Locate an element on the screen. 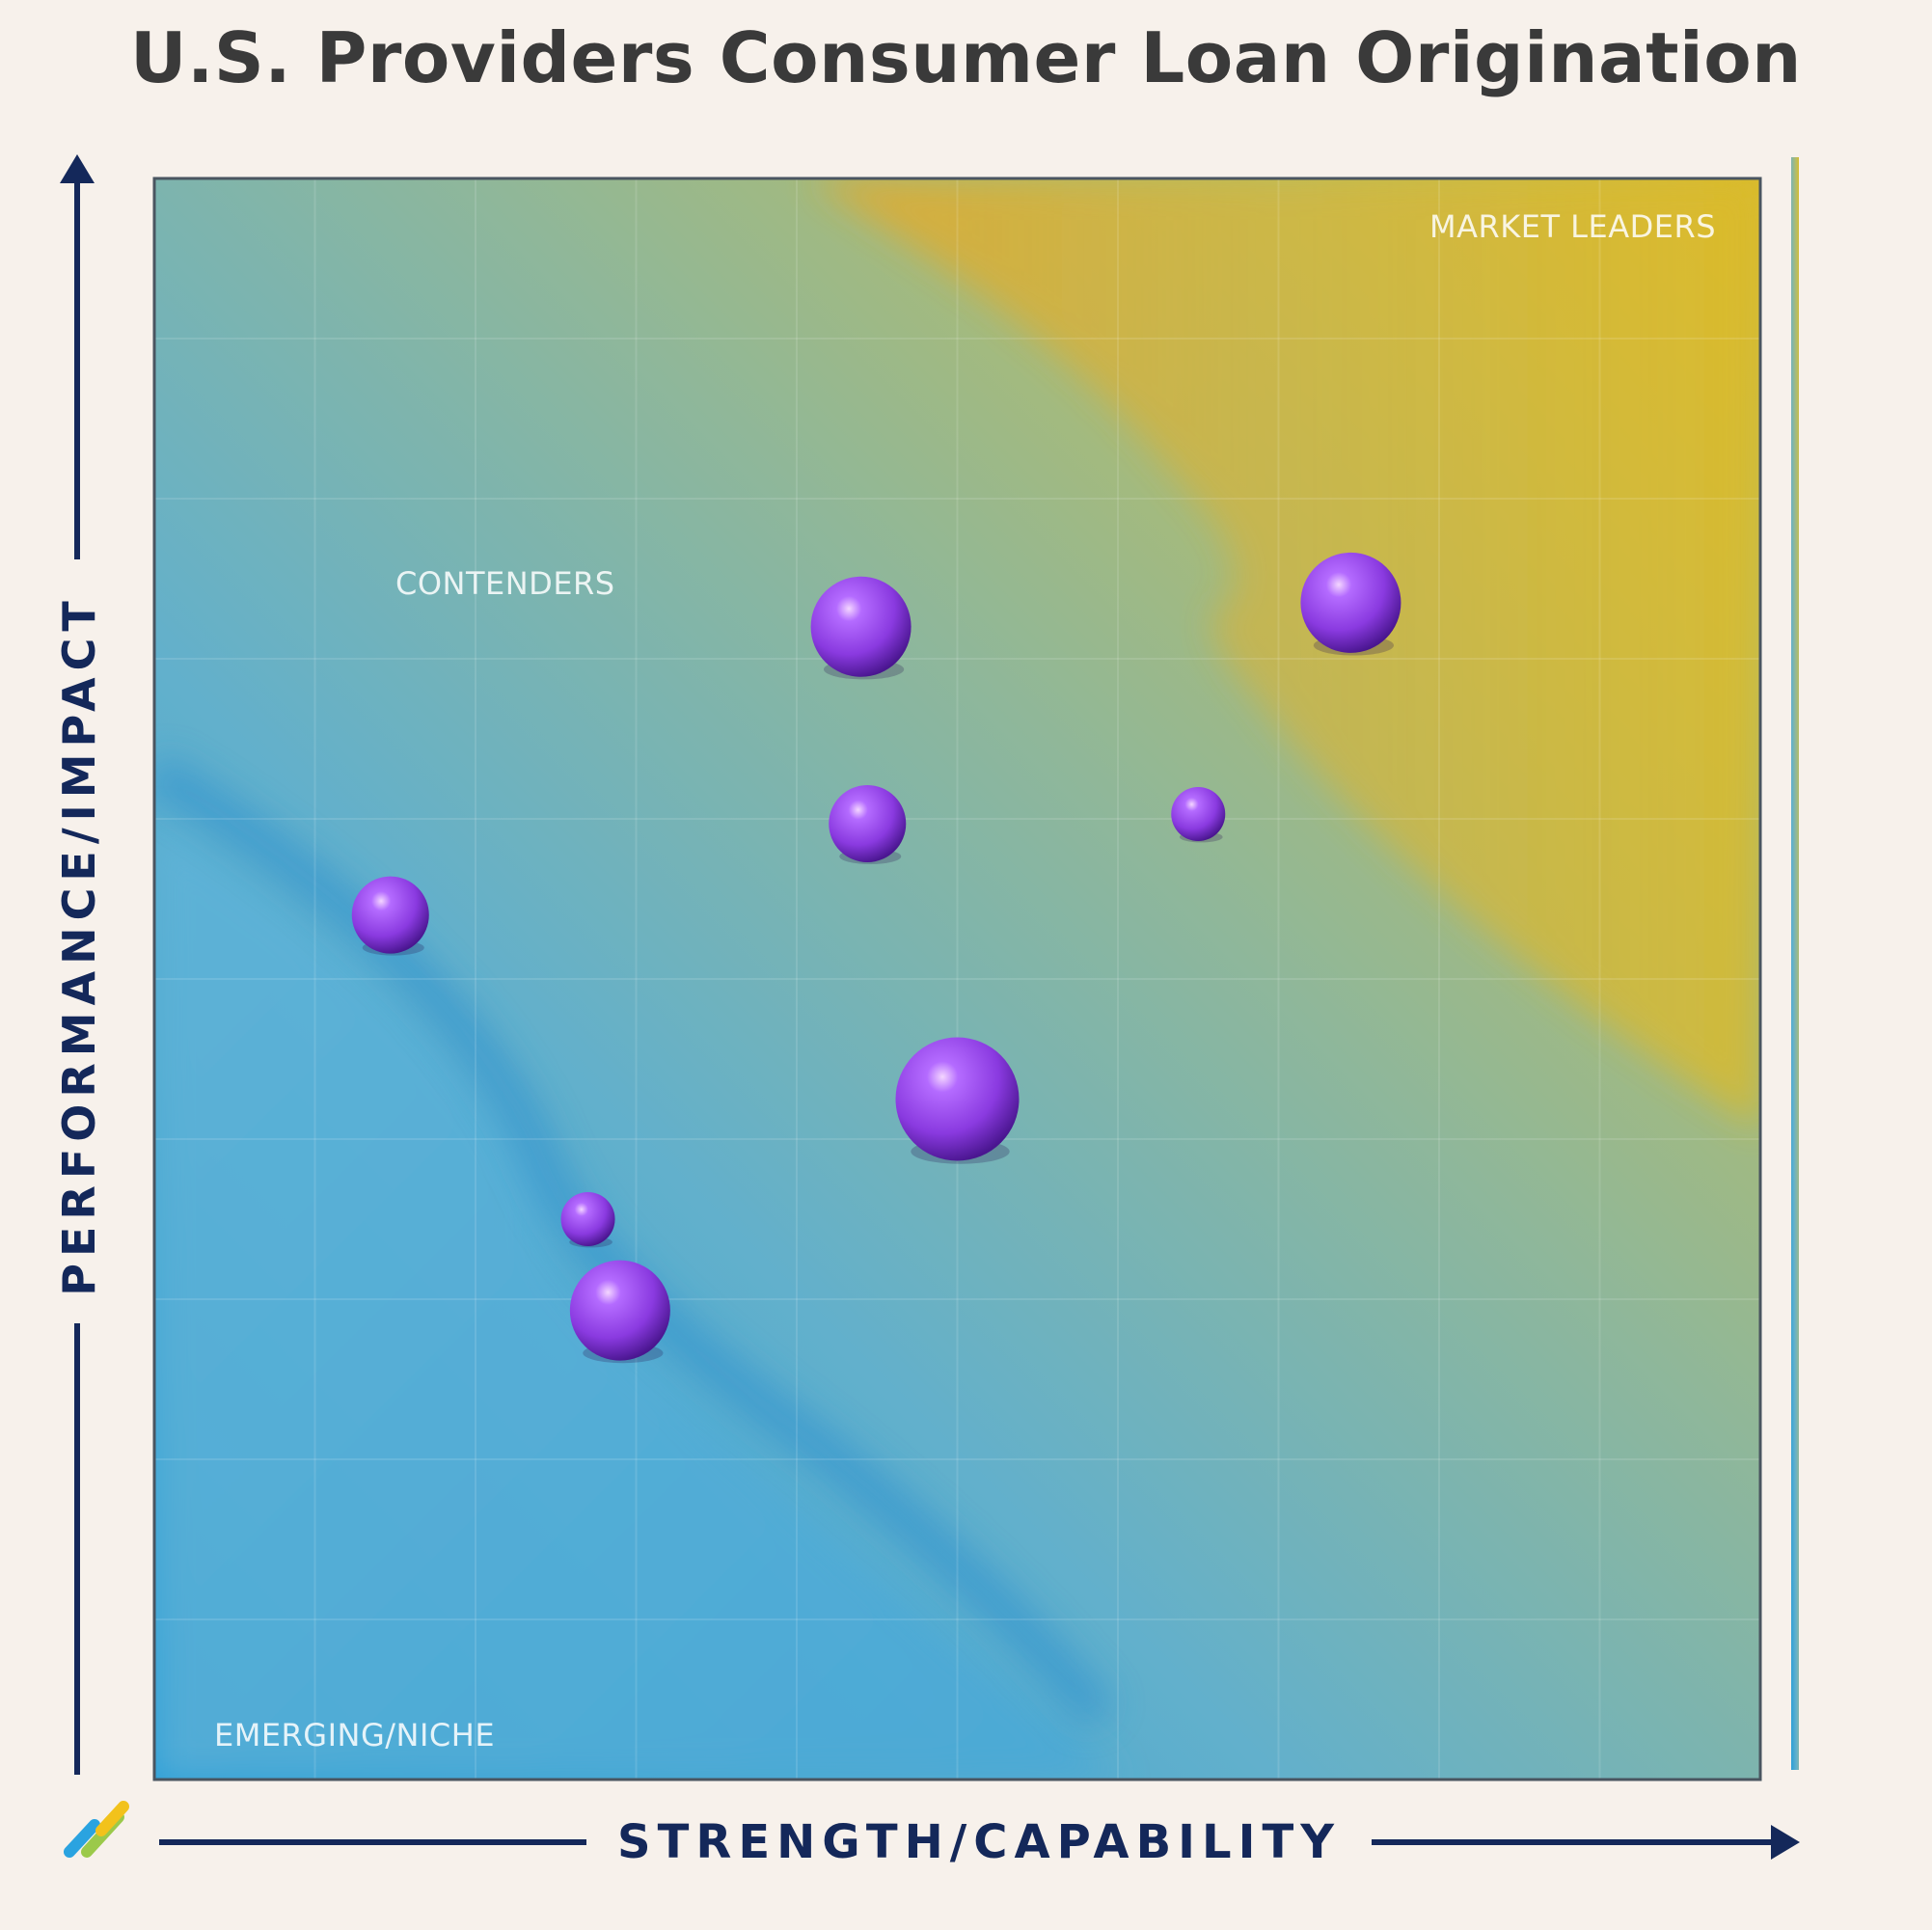 This screenshot has width=1932, height=1930. x-axis-label: STRENGTH/CAPABILITY is located at coordinates (979, 1842).